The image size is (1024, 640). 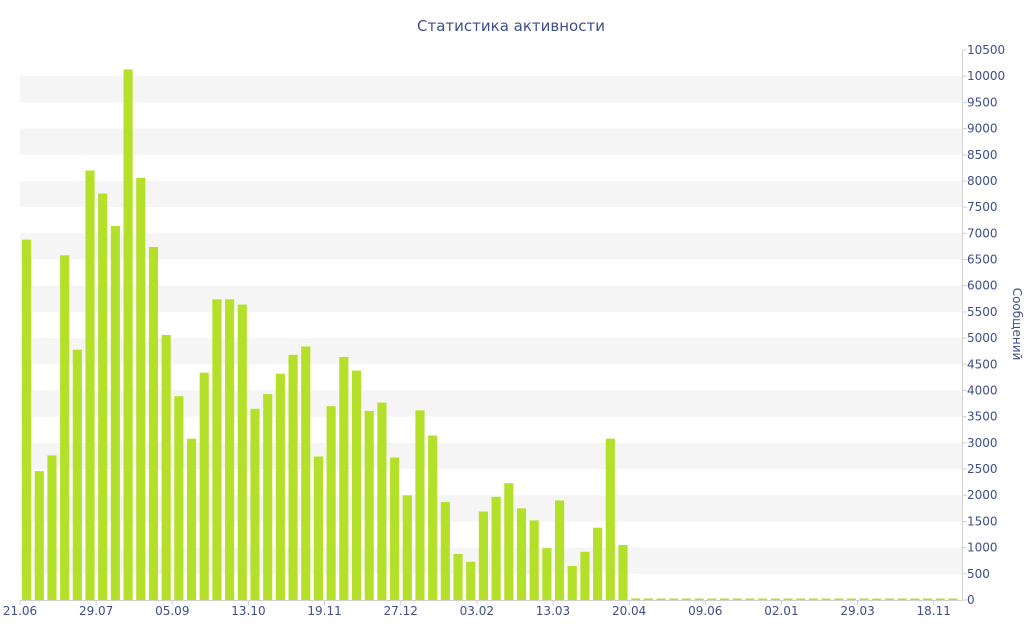 I want to click on x-tick-label: 13.03, so click(x=553, y=611).